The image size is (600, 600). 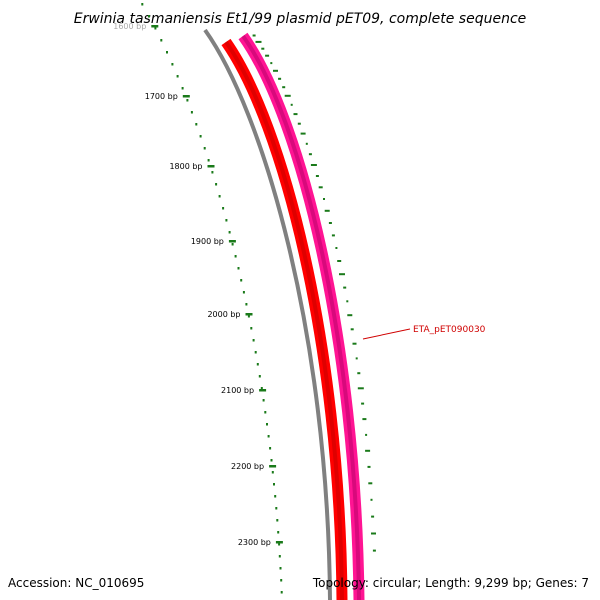 I want to click on gene-label-leader, so click(x=386, y=334).